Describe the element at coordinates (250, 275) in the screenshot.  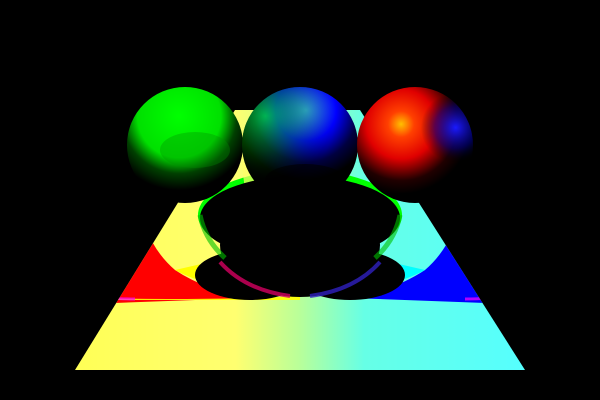
I see `shadow-left` at that location.